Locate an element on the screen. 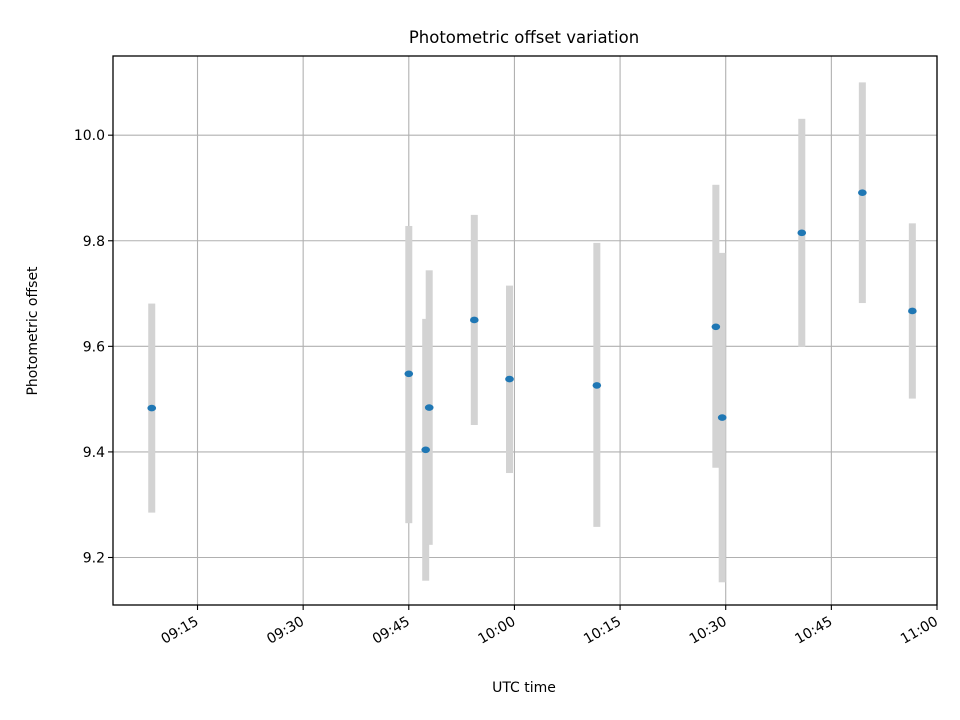 The image size is (960, 720). y-axis-ticks: 9.2 9.4 9.6 9.8 10.0 is located at coordinates (93, 347).